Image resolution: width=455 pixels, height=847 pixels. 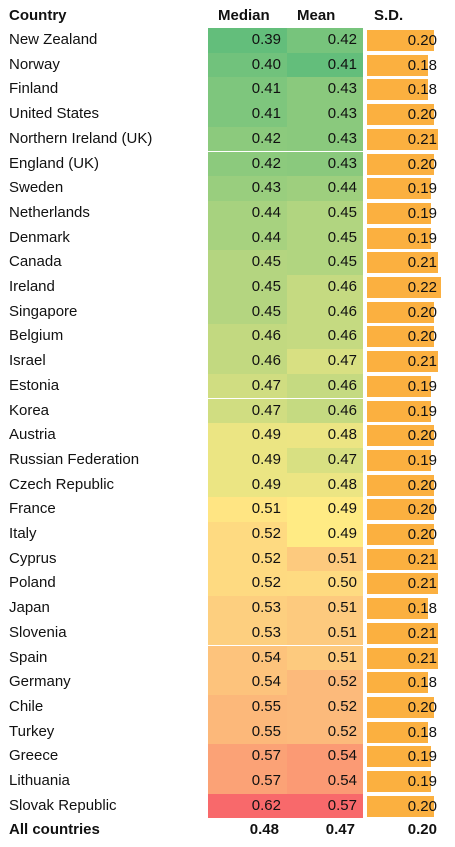 I want to click on mean-cell: 0.51, so click(x=325, y=608).